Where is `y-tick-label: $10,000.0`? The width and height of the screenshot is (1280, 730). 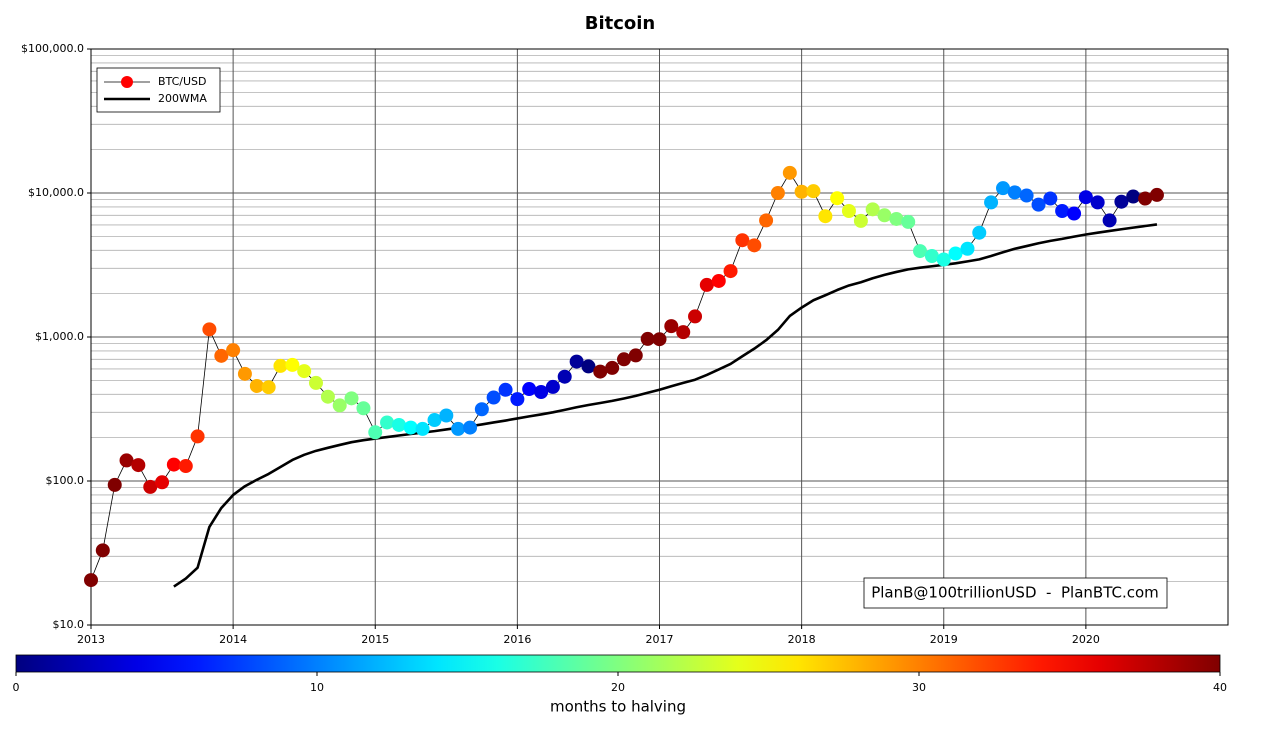 y-tick-label: $10,000.0 is located at coordinates (56, 192).